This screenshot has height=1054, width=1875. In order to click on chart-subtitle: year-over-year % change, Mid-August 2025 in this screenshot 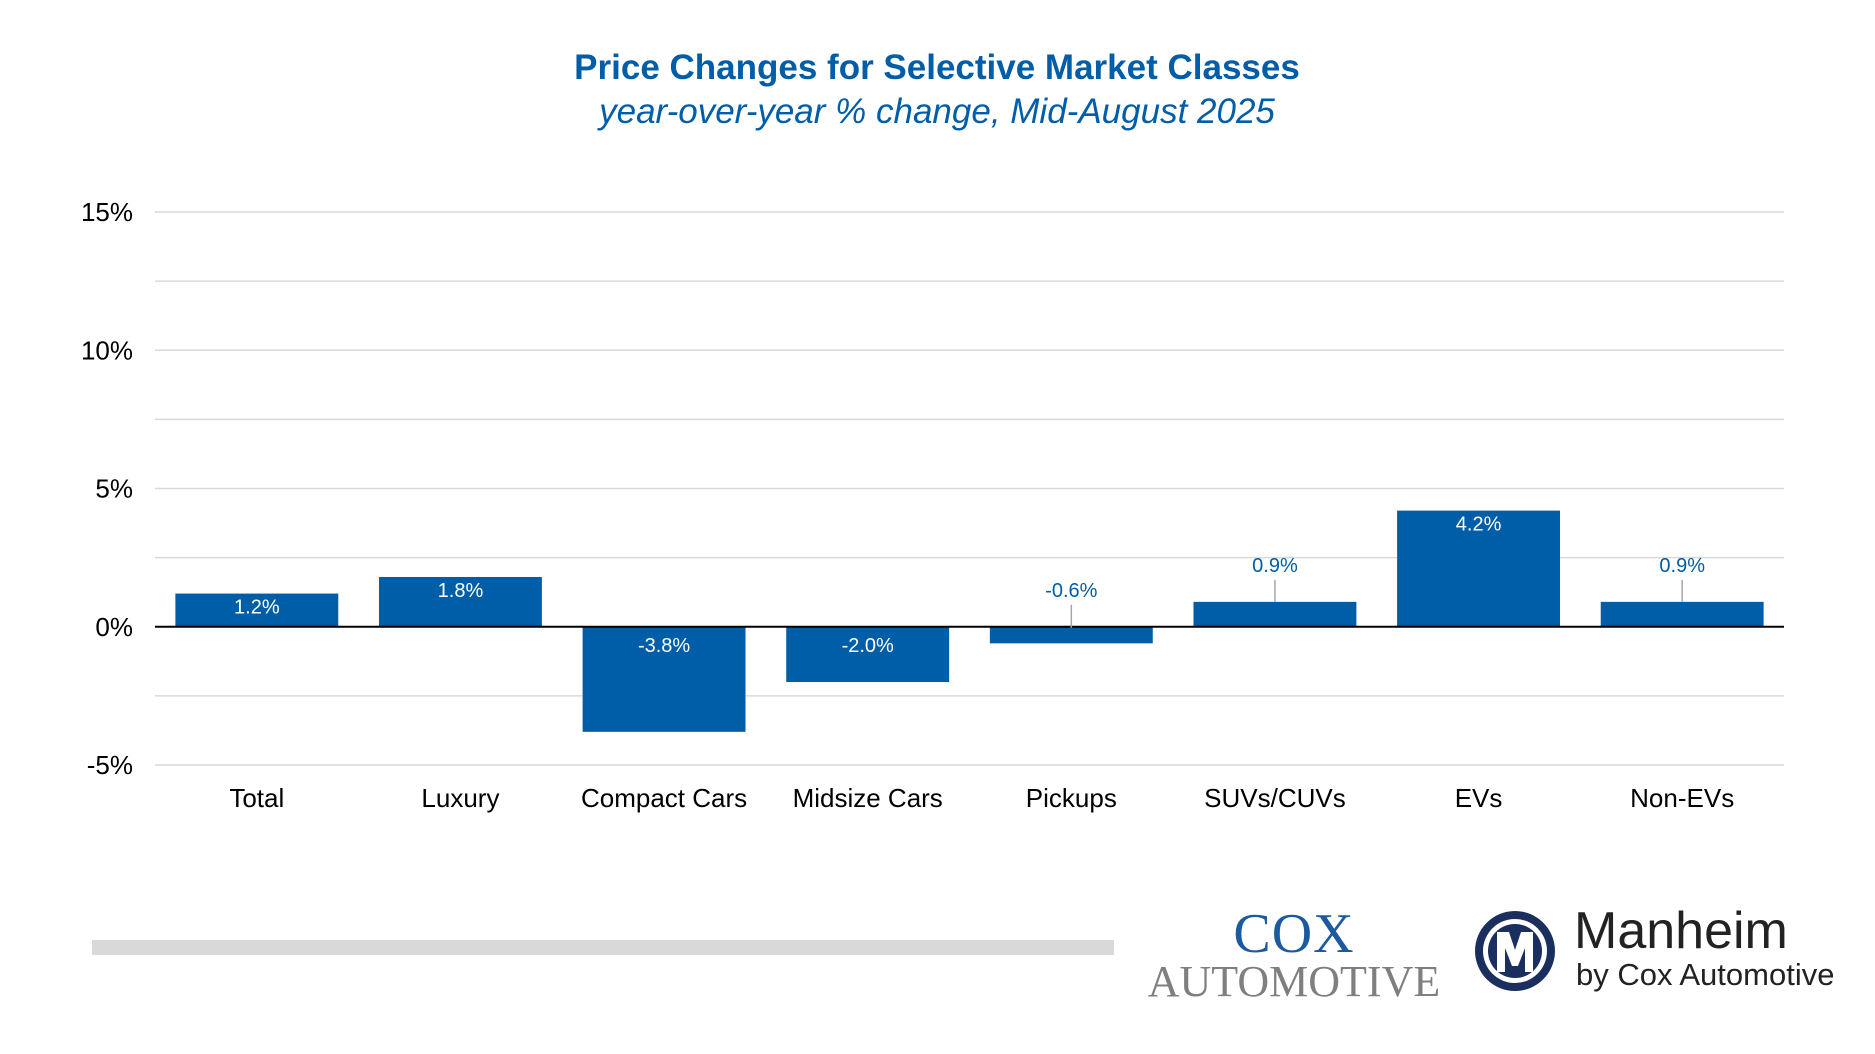, I will do `click(936, 111)`.